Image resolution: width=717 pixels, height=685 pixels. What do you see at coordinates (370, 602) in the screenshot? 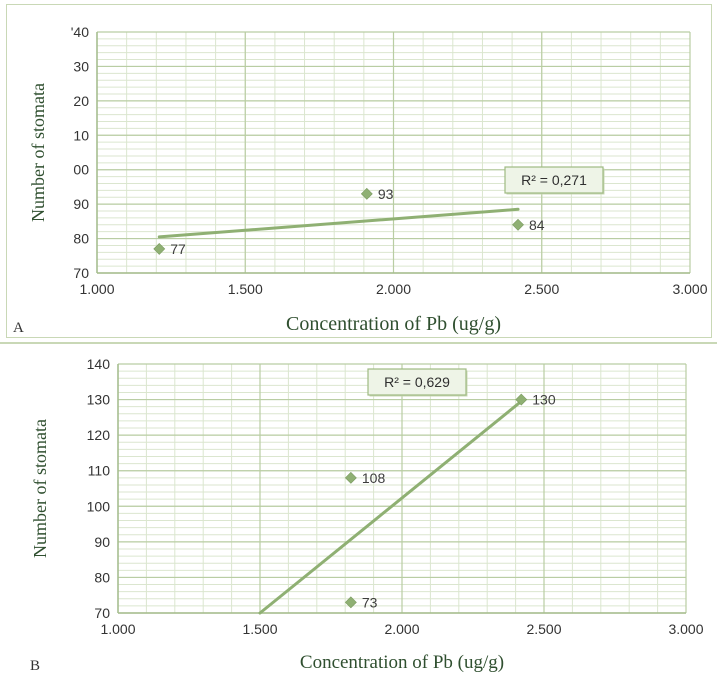
I see `data-label: 73` at bounding box center [370, 602].